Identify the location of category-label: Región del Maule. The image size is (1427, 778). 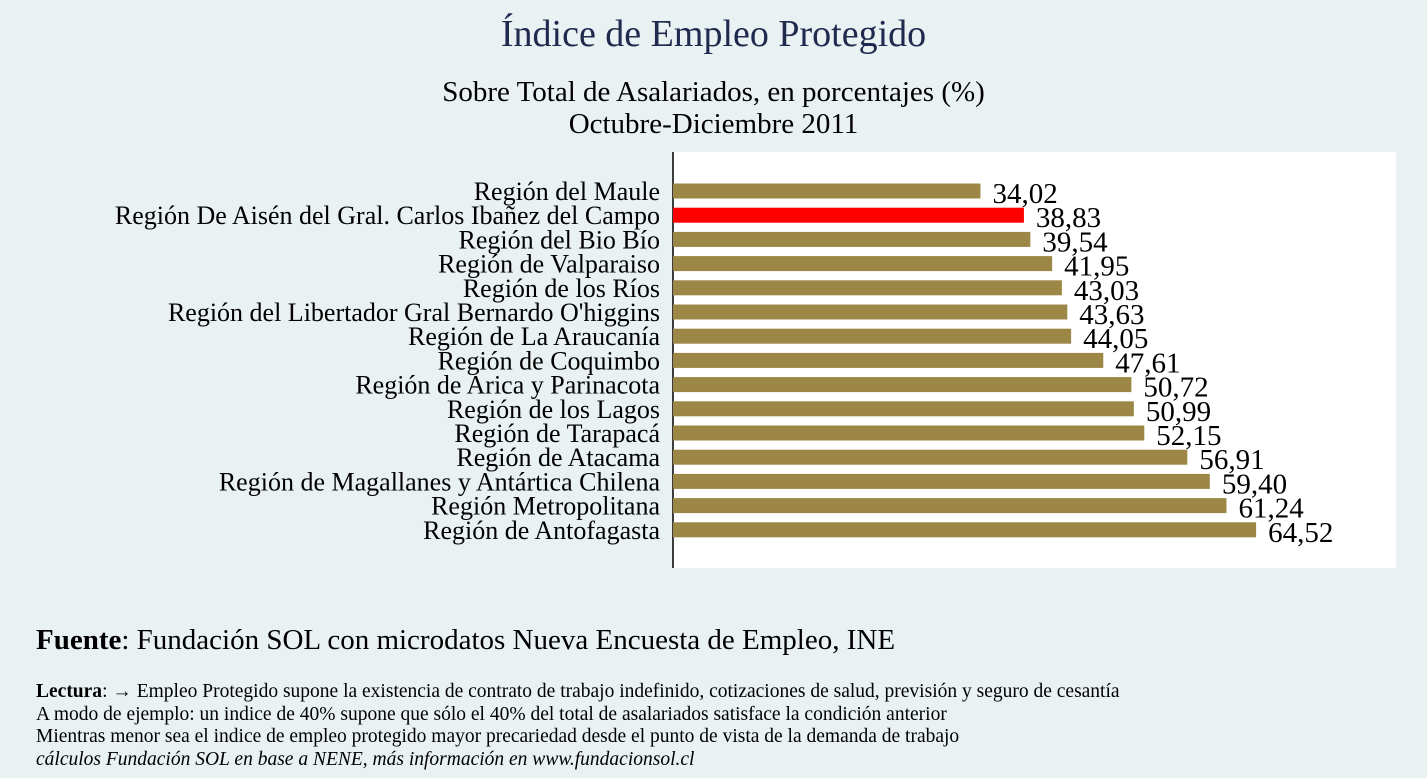
(567, 191).